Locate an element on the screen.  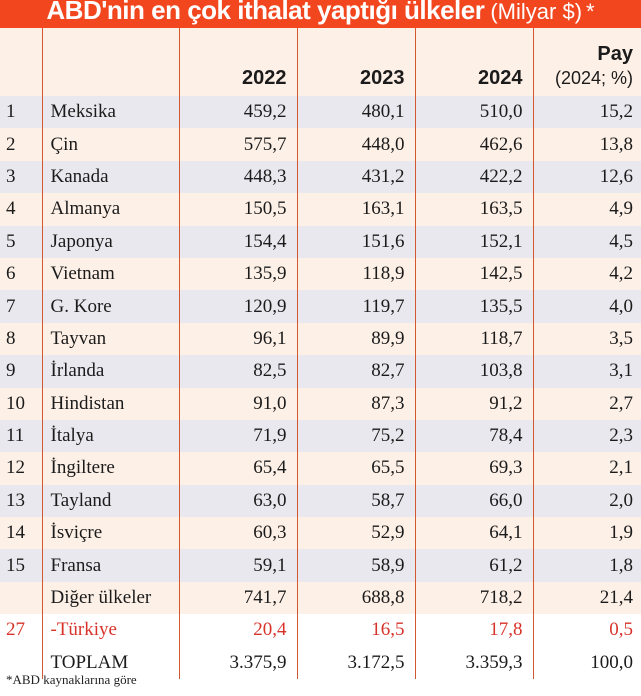
cell-2023: 58,7 is located at coordinates (355, 501).